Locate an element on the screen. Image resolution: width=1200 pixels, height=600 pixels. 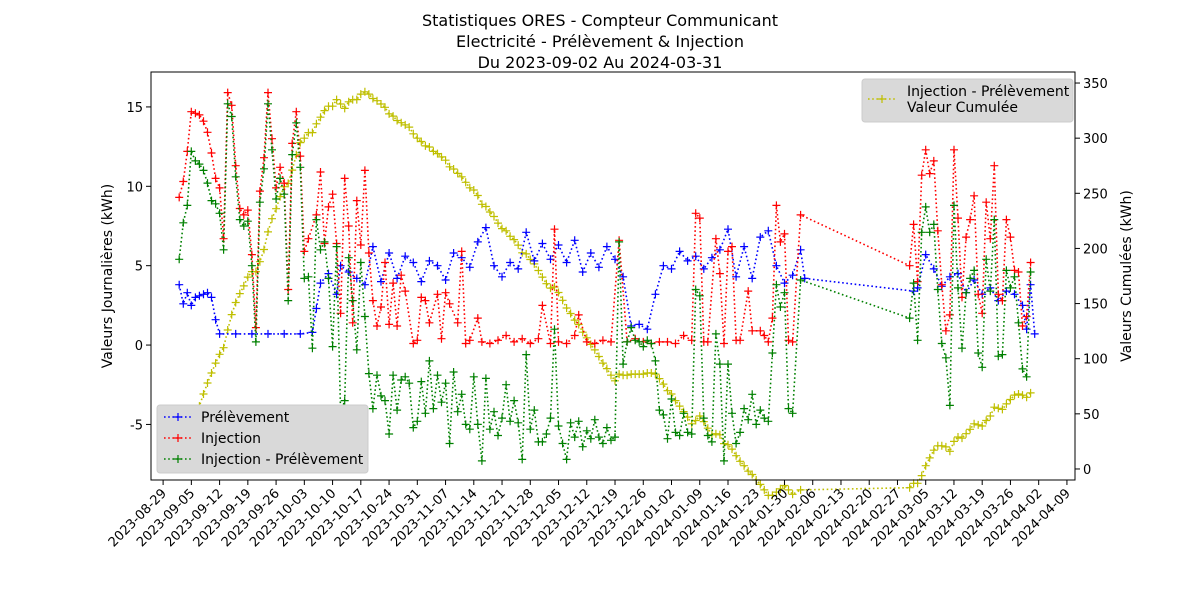
y-left-tick-label: 15 is located at coordinates (134, 108).